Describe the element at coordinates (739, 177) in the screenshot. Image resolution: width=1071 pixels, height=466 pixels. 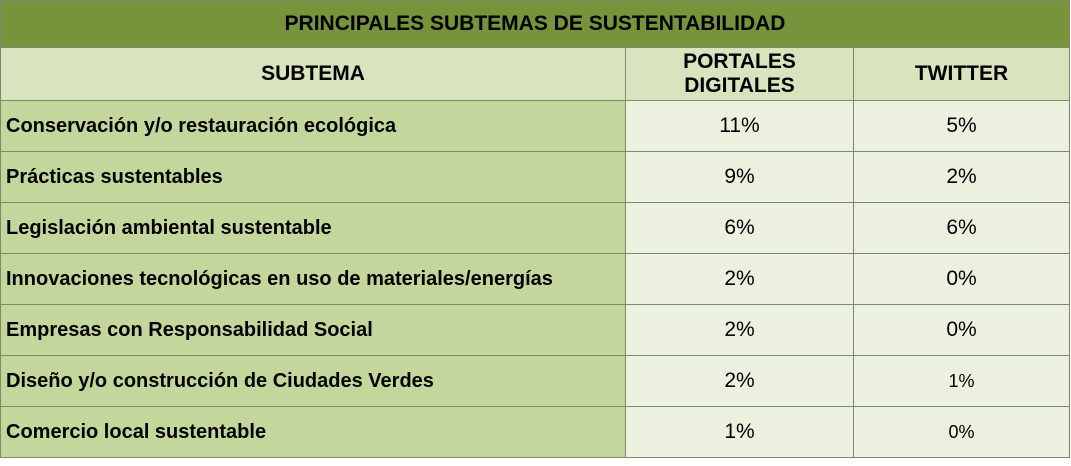
I see `portales-value: 9%` at that location.